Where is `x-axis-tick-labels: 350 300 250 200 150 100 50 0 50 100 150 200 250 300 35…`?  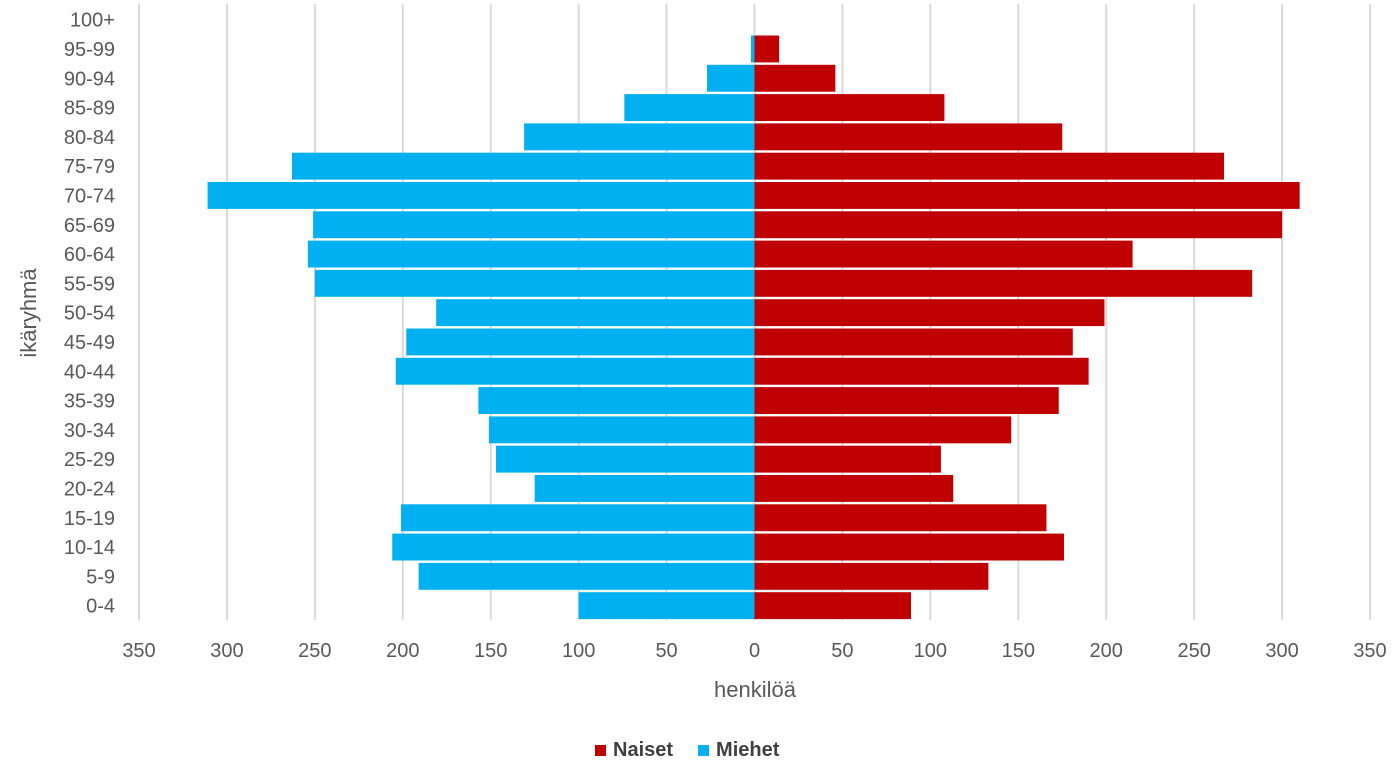
x-axis-tick-labels: 350 300 250 200 150 100 50 0 50 100 150 200 250 300 35… is located at coordinates (754, 651).